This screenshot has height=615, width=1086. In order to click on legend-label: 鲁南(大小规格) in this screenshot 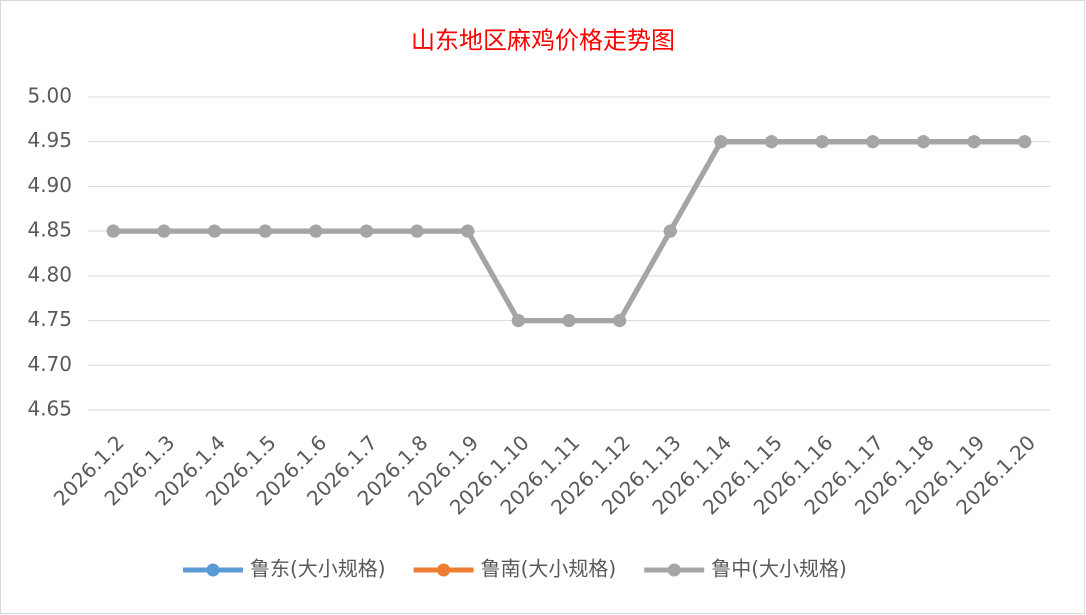, I will do `click(549, 569)`.